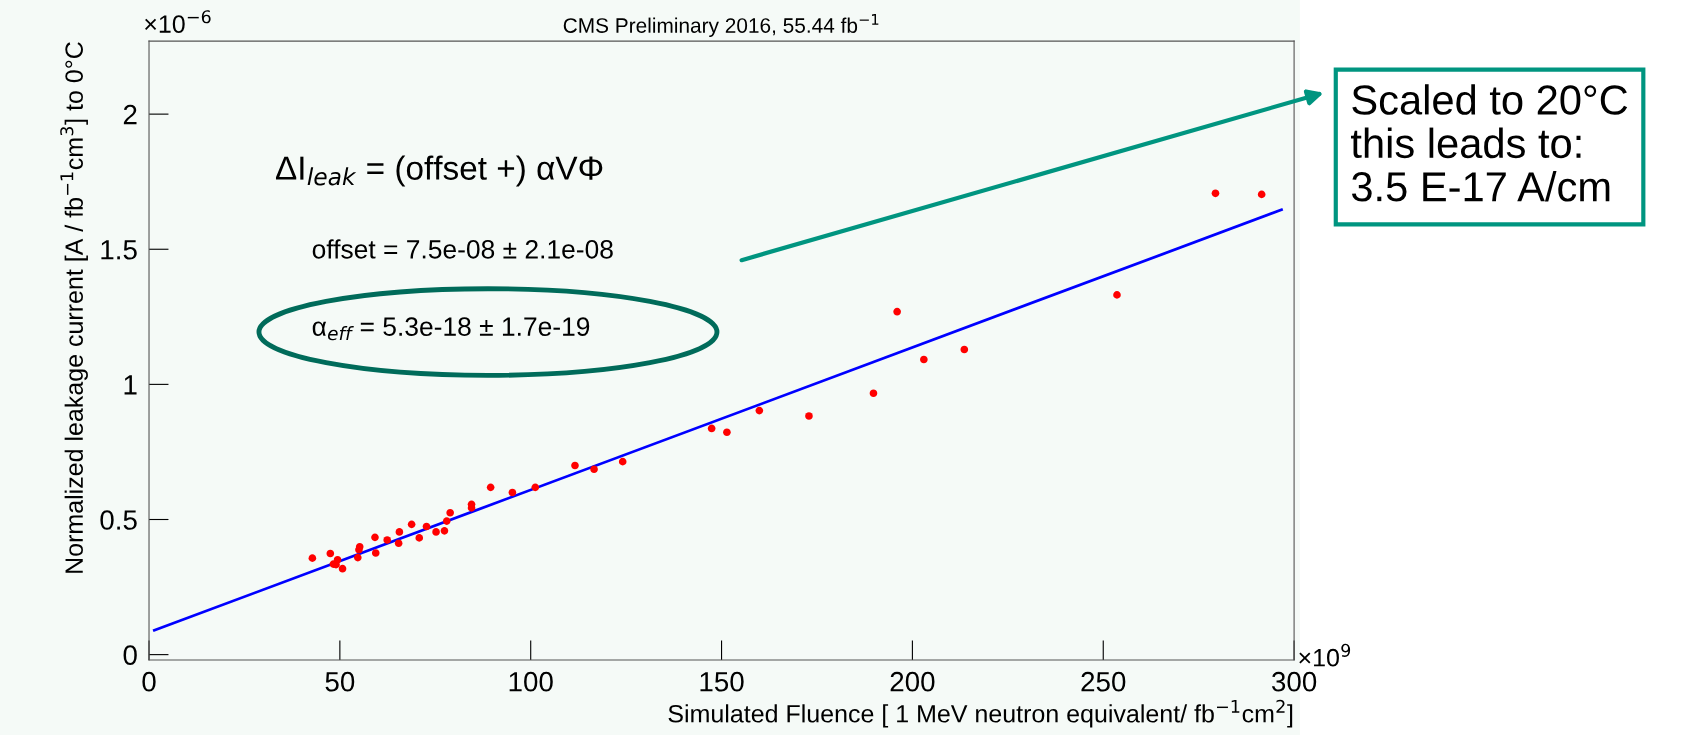 This screenshot has height=735, width=1705. I want to click on y-tick-label: 1.5, so click(119, 250).